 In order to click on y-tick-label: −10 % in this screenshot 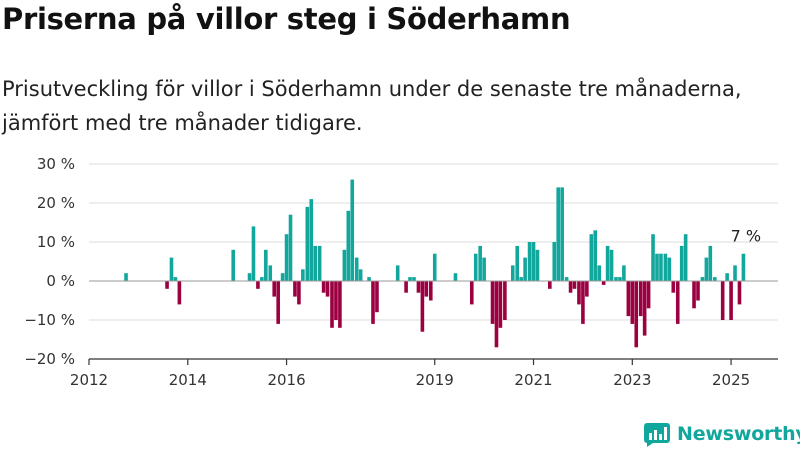, I will do `click(49, 320)`.